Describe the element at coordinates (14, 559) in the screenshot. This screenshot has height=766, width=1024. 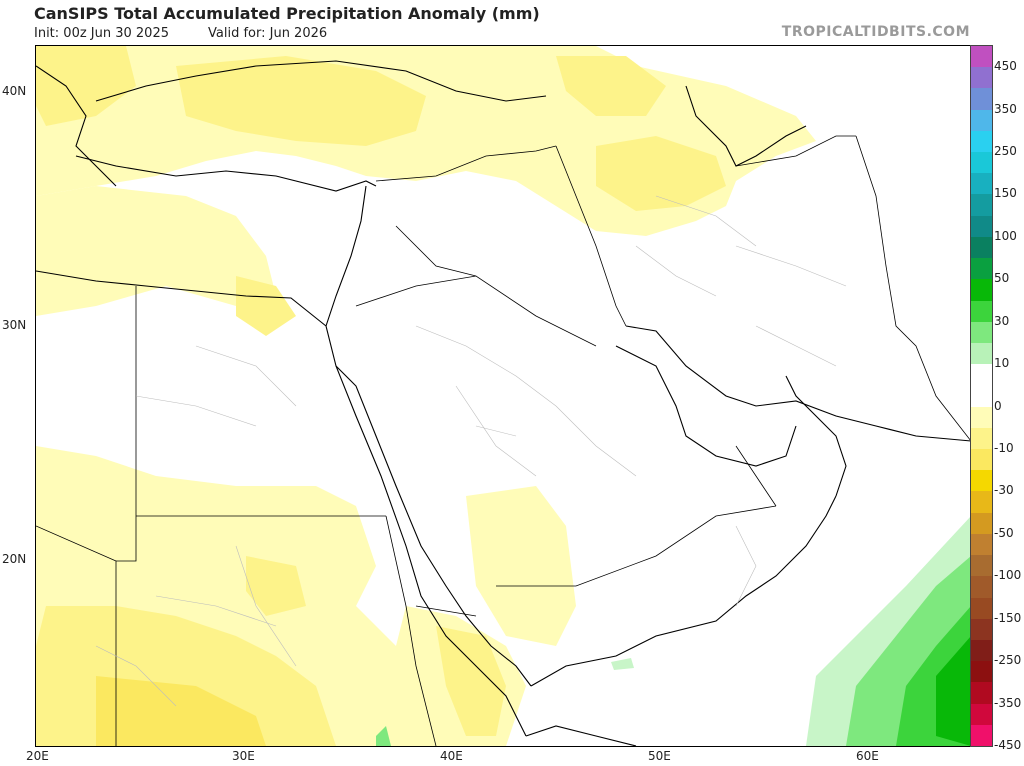
I see `lat-label-20n: 20N` at that location.